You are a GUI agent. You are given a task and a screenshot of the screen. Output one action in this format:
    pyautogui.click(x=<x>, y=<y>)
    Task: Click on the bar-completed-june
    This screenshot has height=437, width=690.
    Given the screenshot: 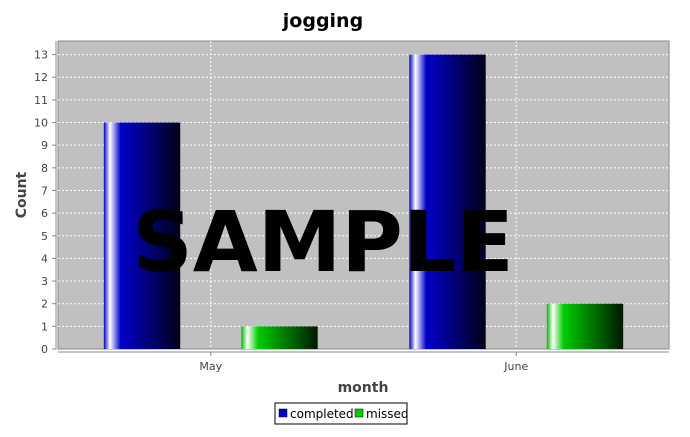 What is the action you would take?
    pyautogui.click(x=447, y=202)
    